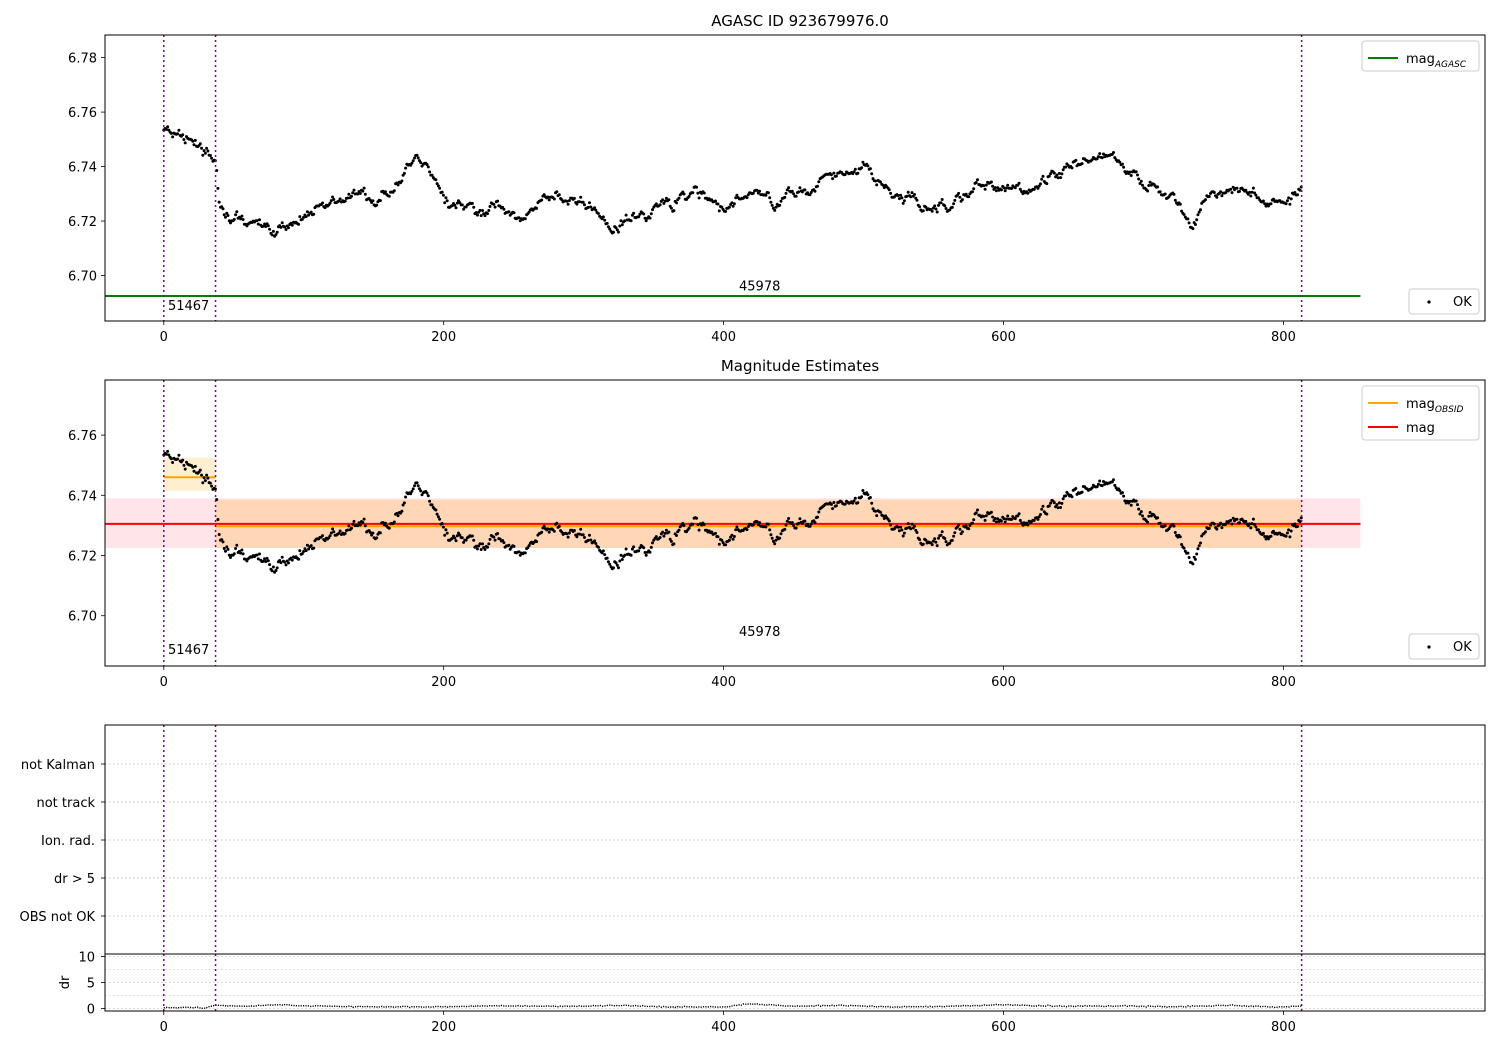 The height and width of the screenshot is (1050, 1500). What do you see at coordinates (1283, 337) in the screenshot?
I see `x-tick-label: 800` at bounding box center [1283, 337].